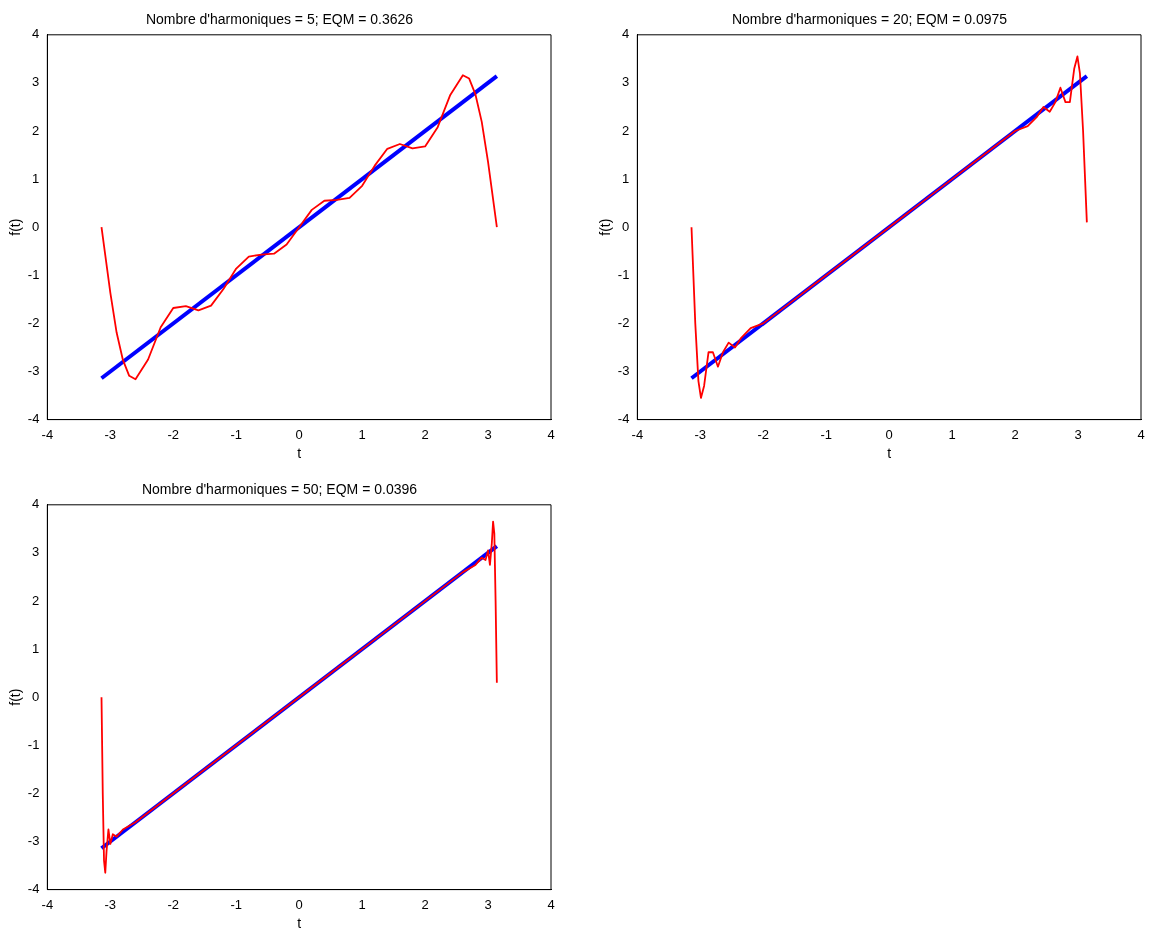  I want to click on chart-title: Nombre d'harmoniques = 50; EQM = 0.0396, so click(279, 489).